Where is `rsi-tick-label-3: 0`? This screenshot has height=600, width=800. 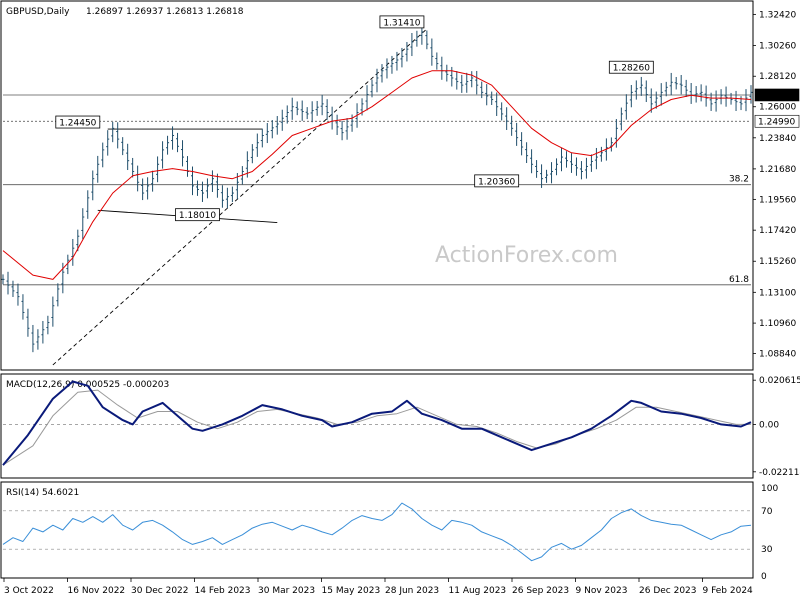 rsi-tick-label-3: 0 is located at coordinates (764, 577).